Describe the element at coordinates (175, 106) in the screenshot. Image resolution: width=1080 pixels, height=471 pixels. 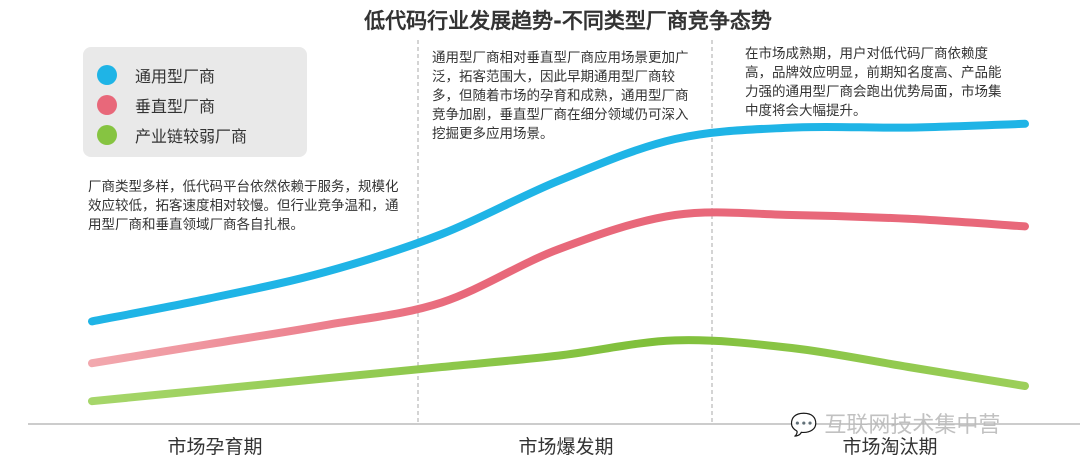
I see `legend-label: 垂直型厂商` at that location.